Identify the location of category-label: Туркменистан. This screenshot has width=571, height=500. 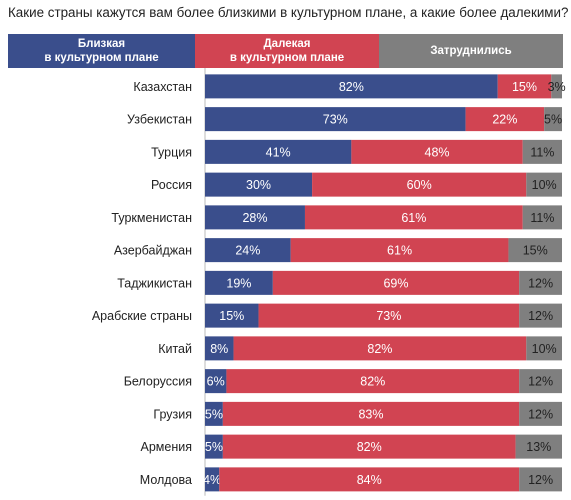
(151, 218).